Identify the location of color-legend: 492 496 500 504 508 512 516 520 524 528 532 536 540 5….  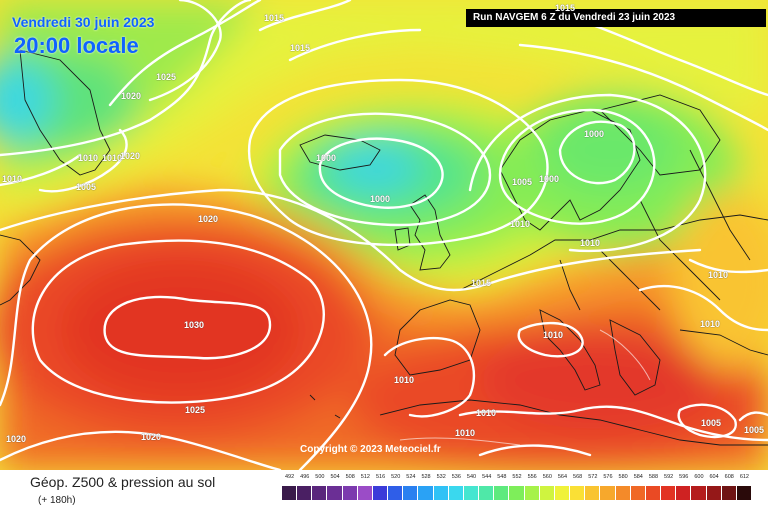
(517, 490).